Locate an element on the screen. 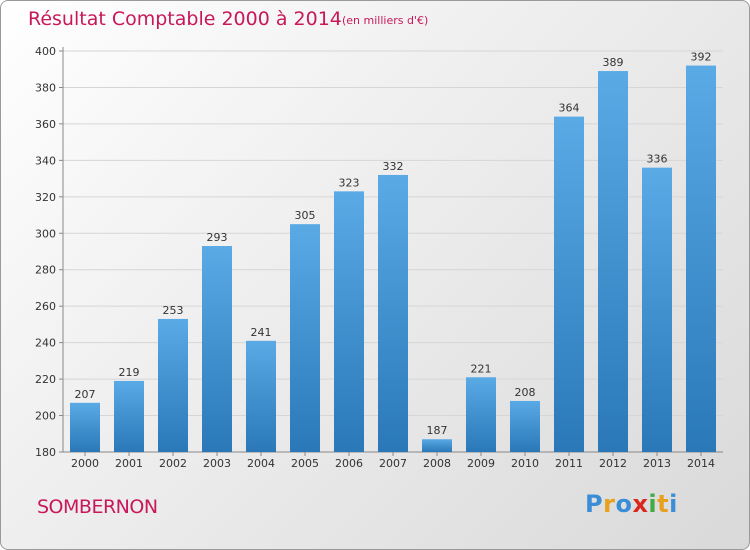 This screenshot has height=550, width=750. data-label: 389 is located at coordinates (613, 62).